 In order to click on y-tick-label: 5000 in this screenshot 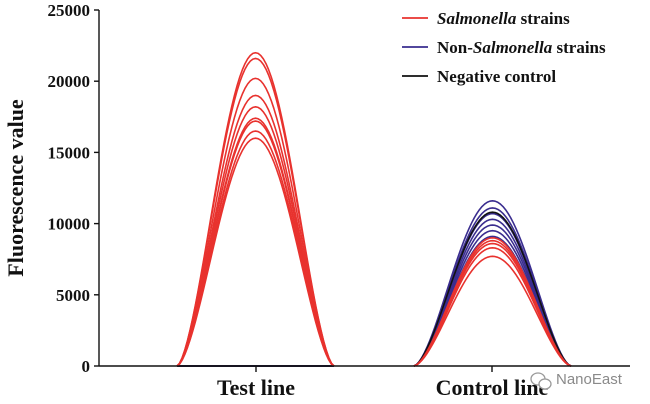, I will do `click(73, 295)`.